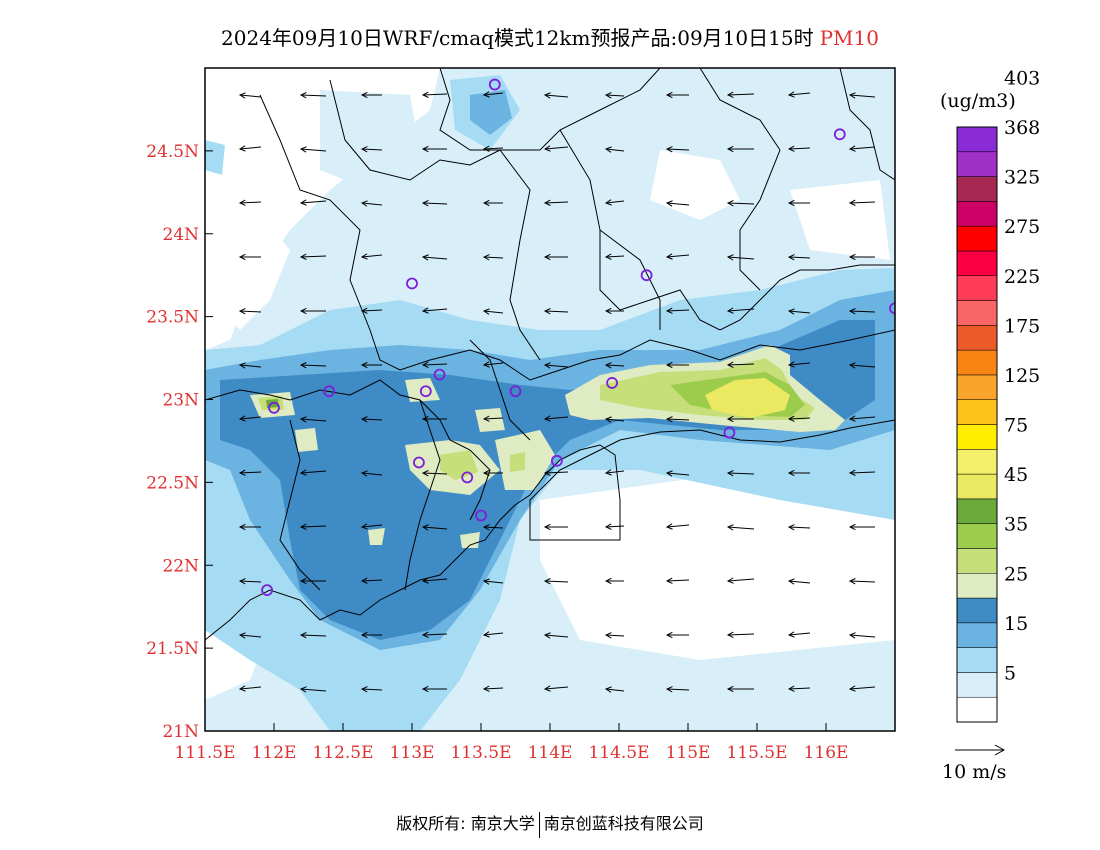  Describe the element at coordinates (756, 753) in the screenshot. I see `lon-tick-label: 115.5E` at that location.